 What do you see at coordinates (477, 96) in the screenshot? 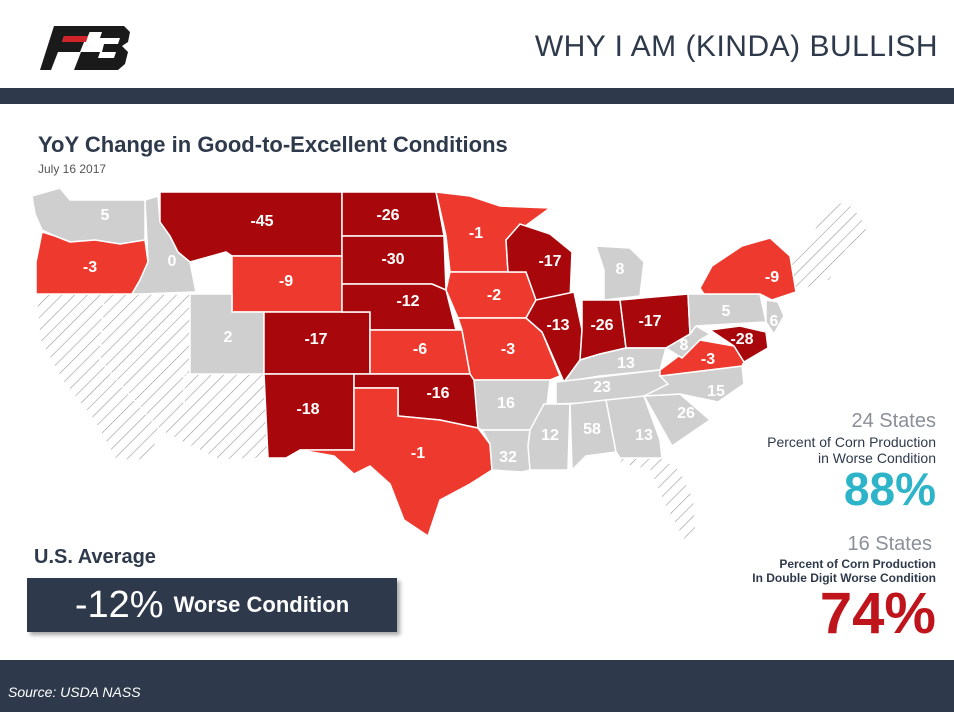
I see `header-divider-bar` at bounding box center [477, 96].